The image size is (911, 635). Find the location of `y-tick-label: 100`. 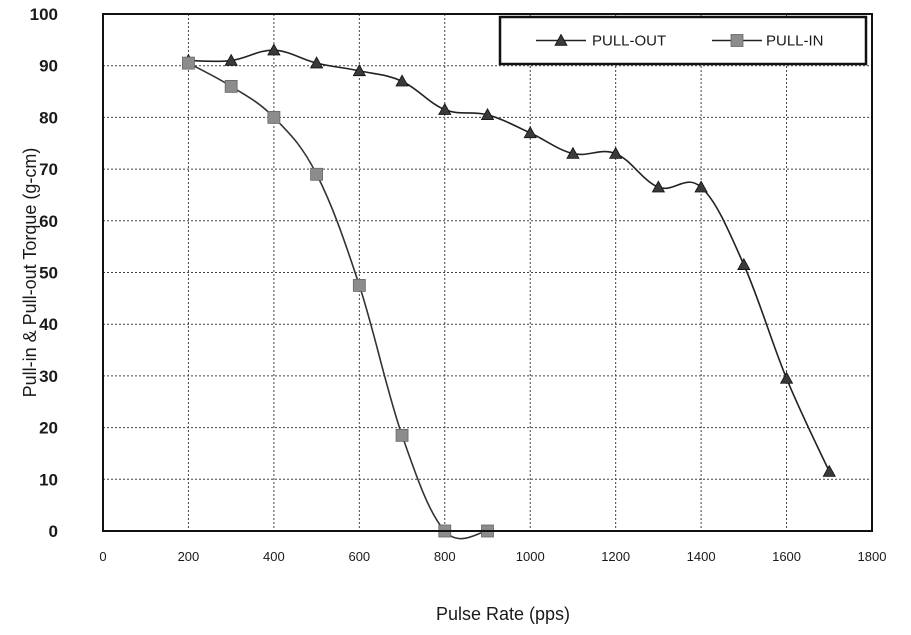

y-tick-label: 100 is located at coordinates (44, 14).